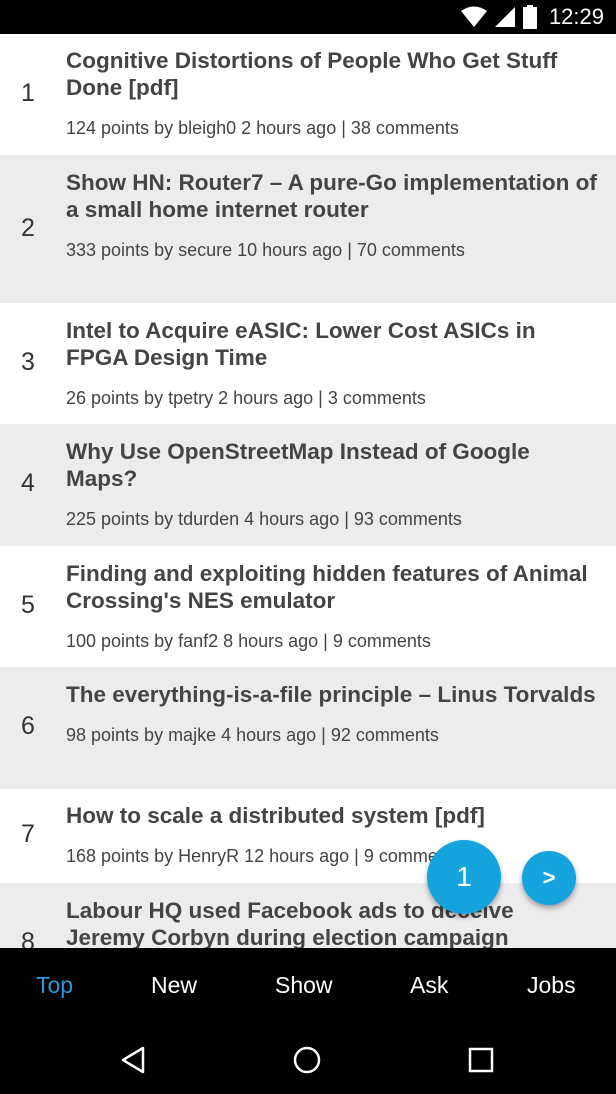  I want to click on page-number-button: 1, so click(464, 877).